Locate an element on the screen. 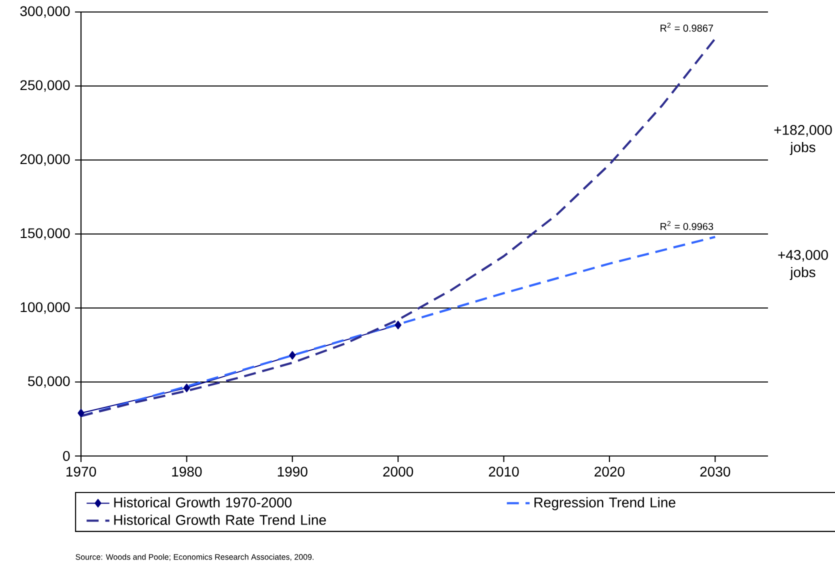 Image resolution: width=835 pixels, height=570 pixels. x-tick-label: 2010 is located at coordinates (503, 471).